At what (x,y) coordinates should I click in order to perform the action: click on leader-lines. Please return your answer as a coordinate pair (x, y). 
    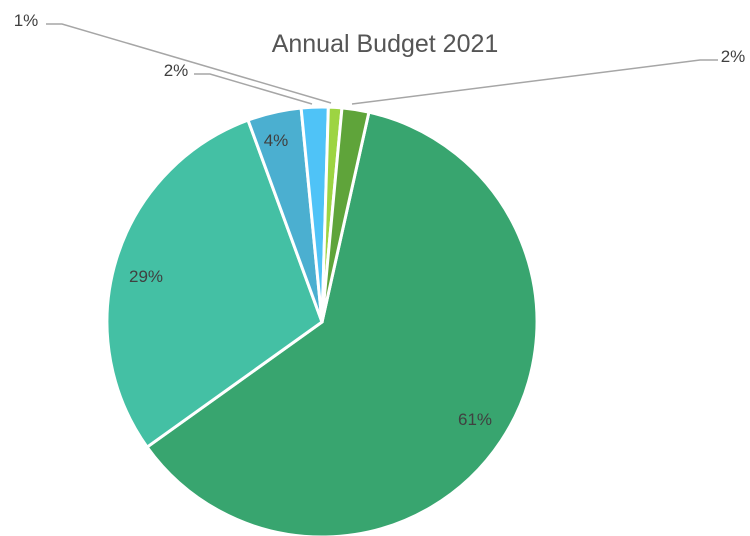
    Looking at the image, I should click on (382, 64).